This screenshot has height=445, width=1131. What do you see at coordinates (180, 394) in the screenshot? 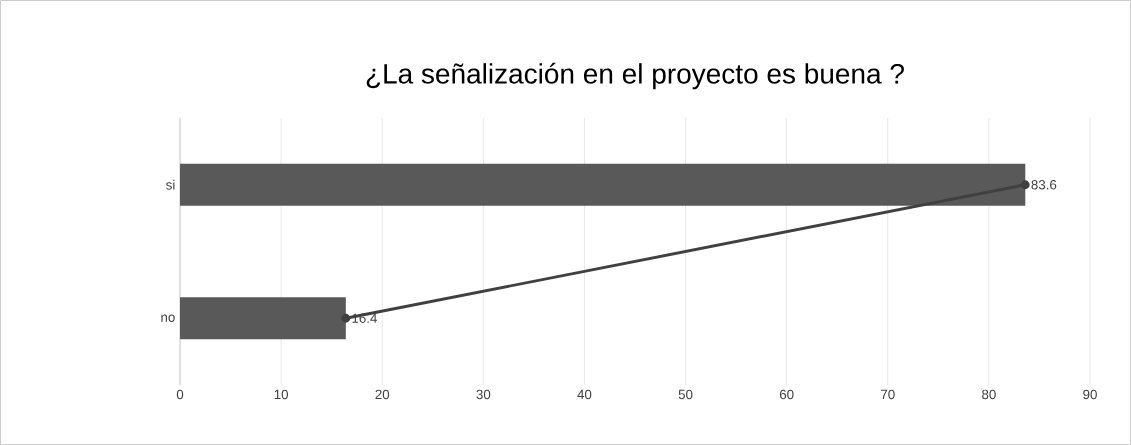
I see `x-tick-label: 0` at bounding box center [180, 394].